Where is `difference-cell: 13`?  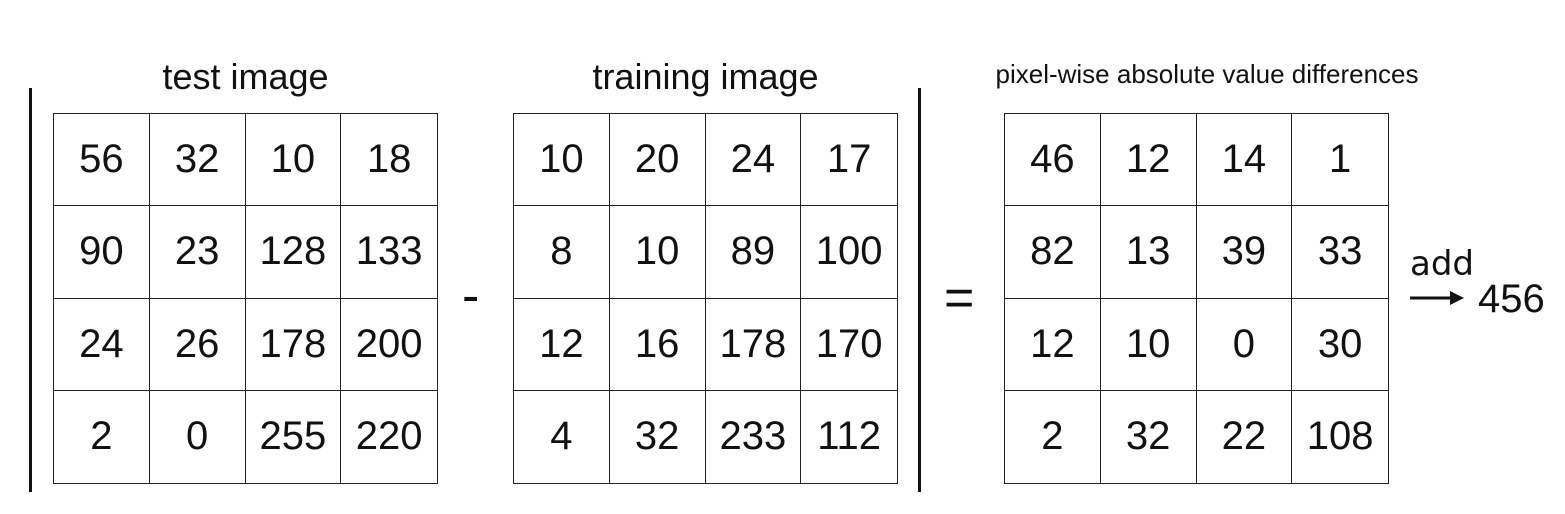 difference-cell: 13 is located at coordinates (1148, 252).